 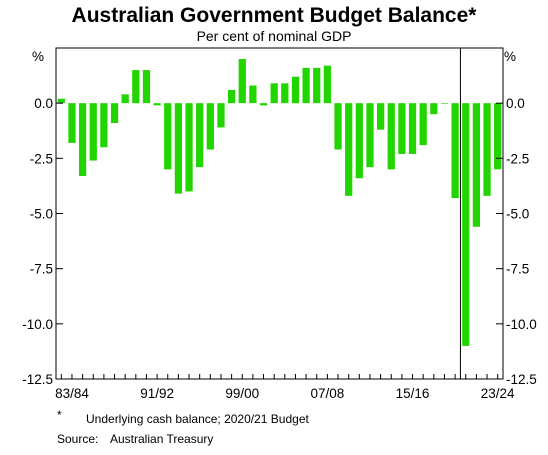 What do you see at coordinates (517, 269) in the screenshot?
I see `y-tick-label-right: -7.5` at bounding box center [517, 269].